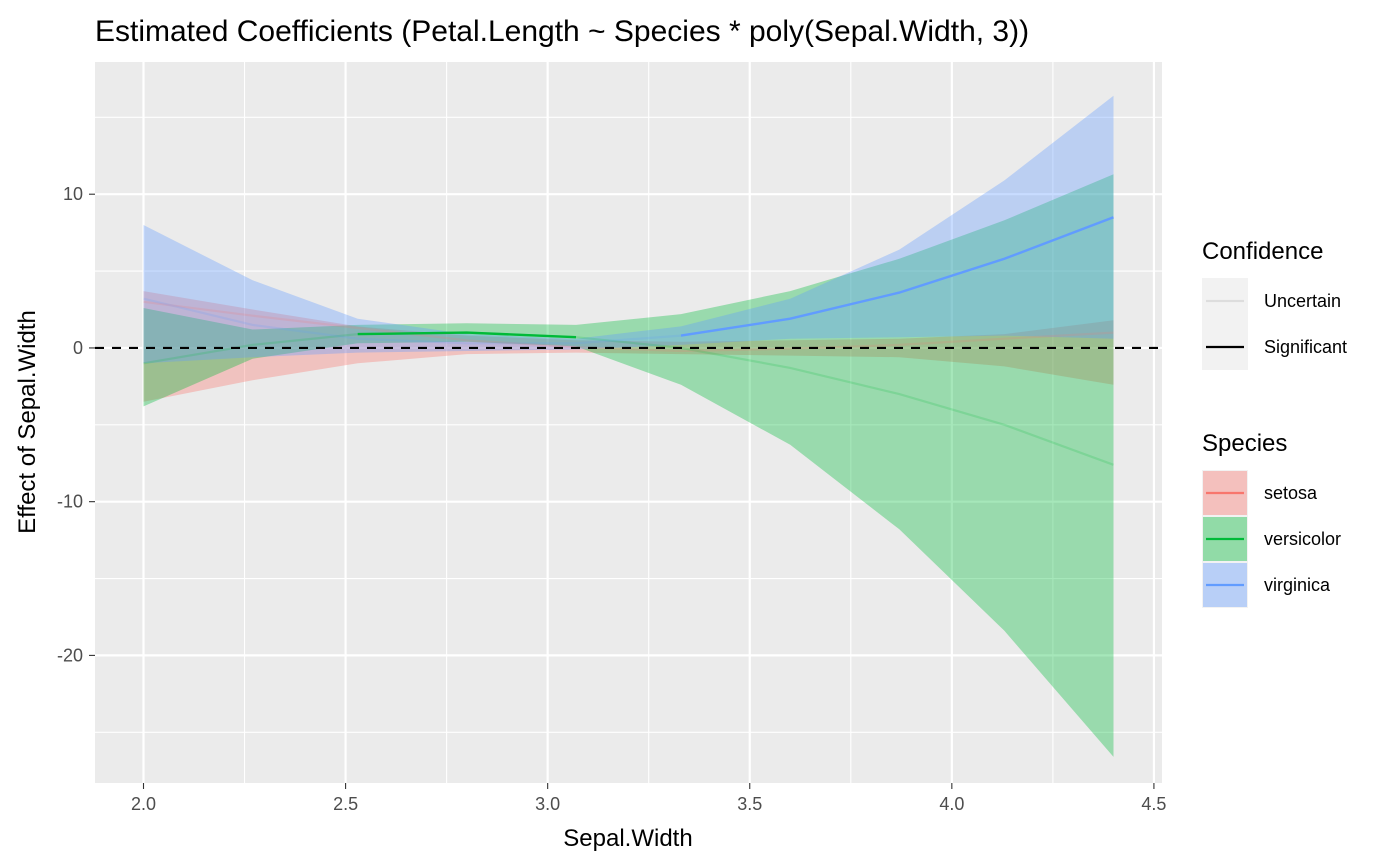 This screenshot has height=866, width=1400. I want to click on significant-line-virginica, so click(897, 276).